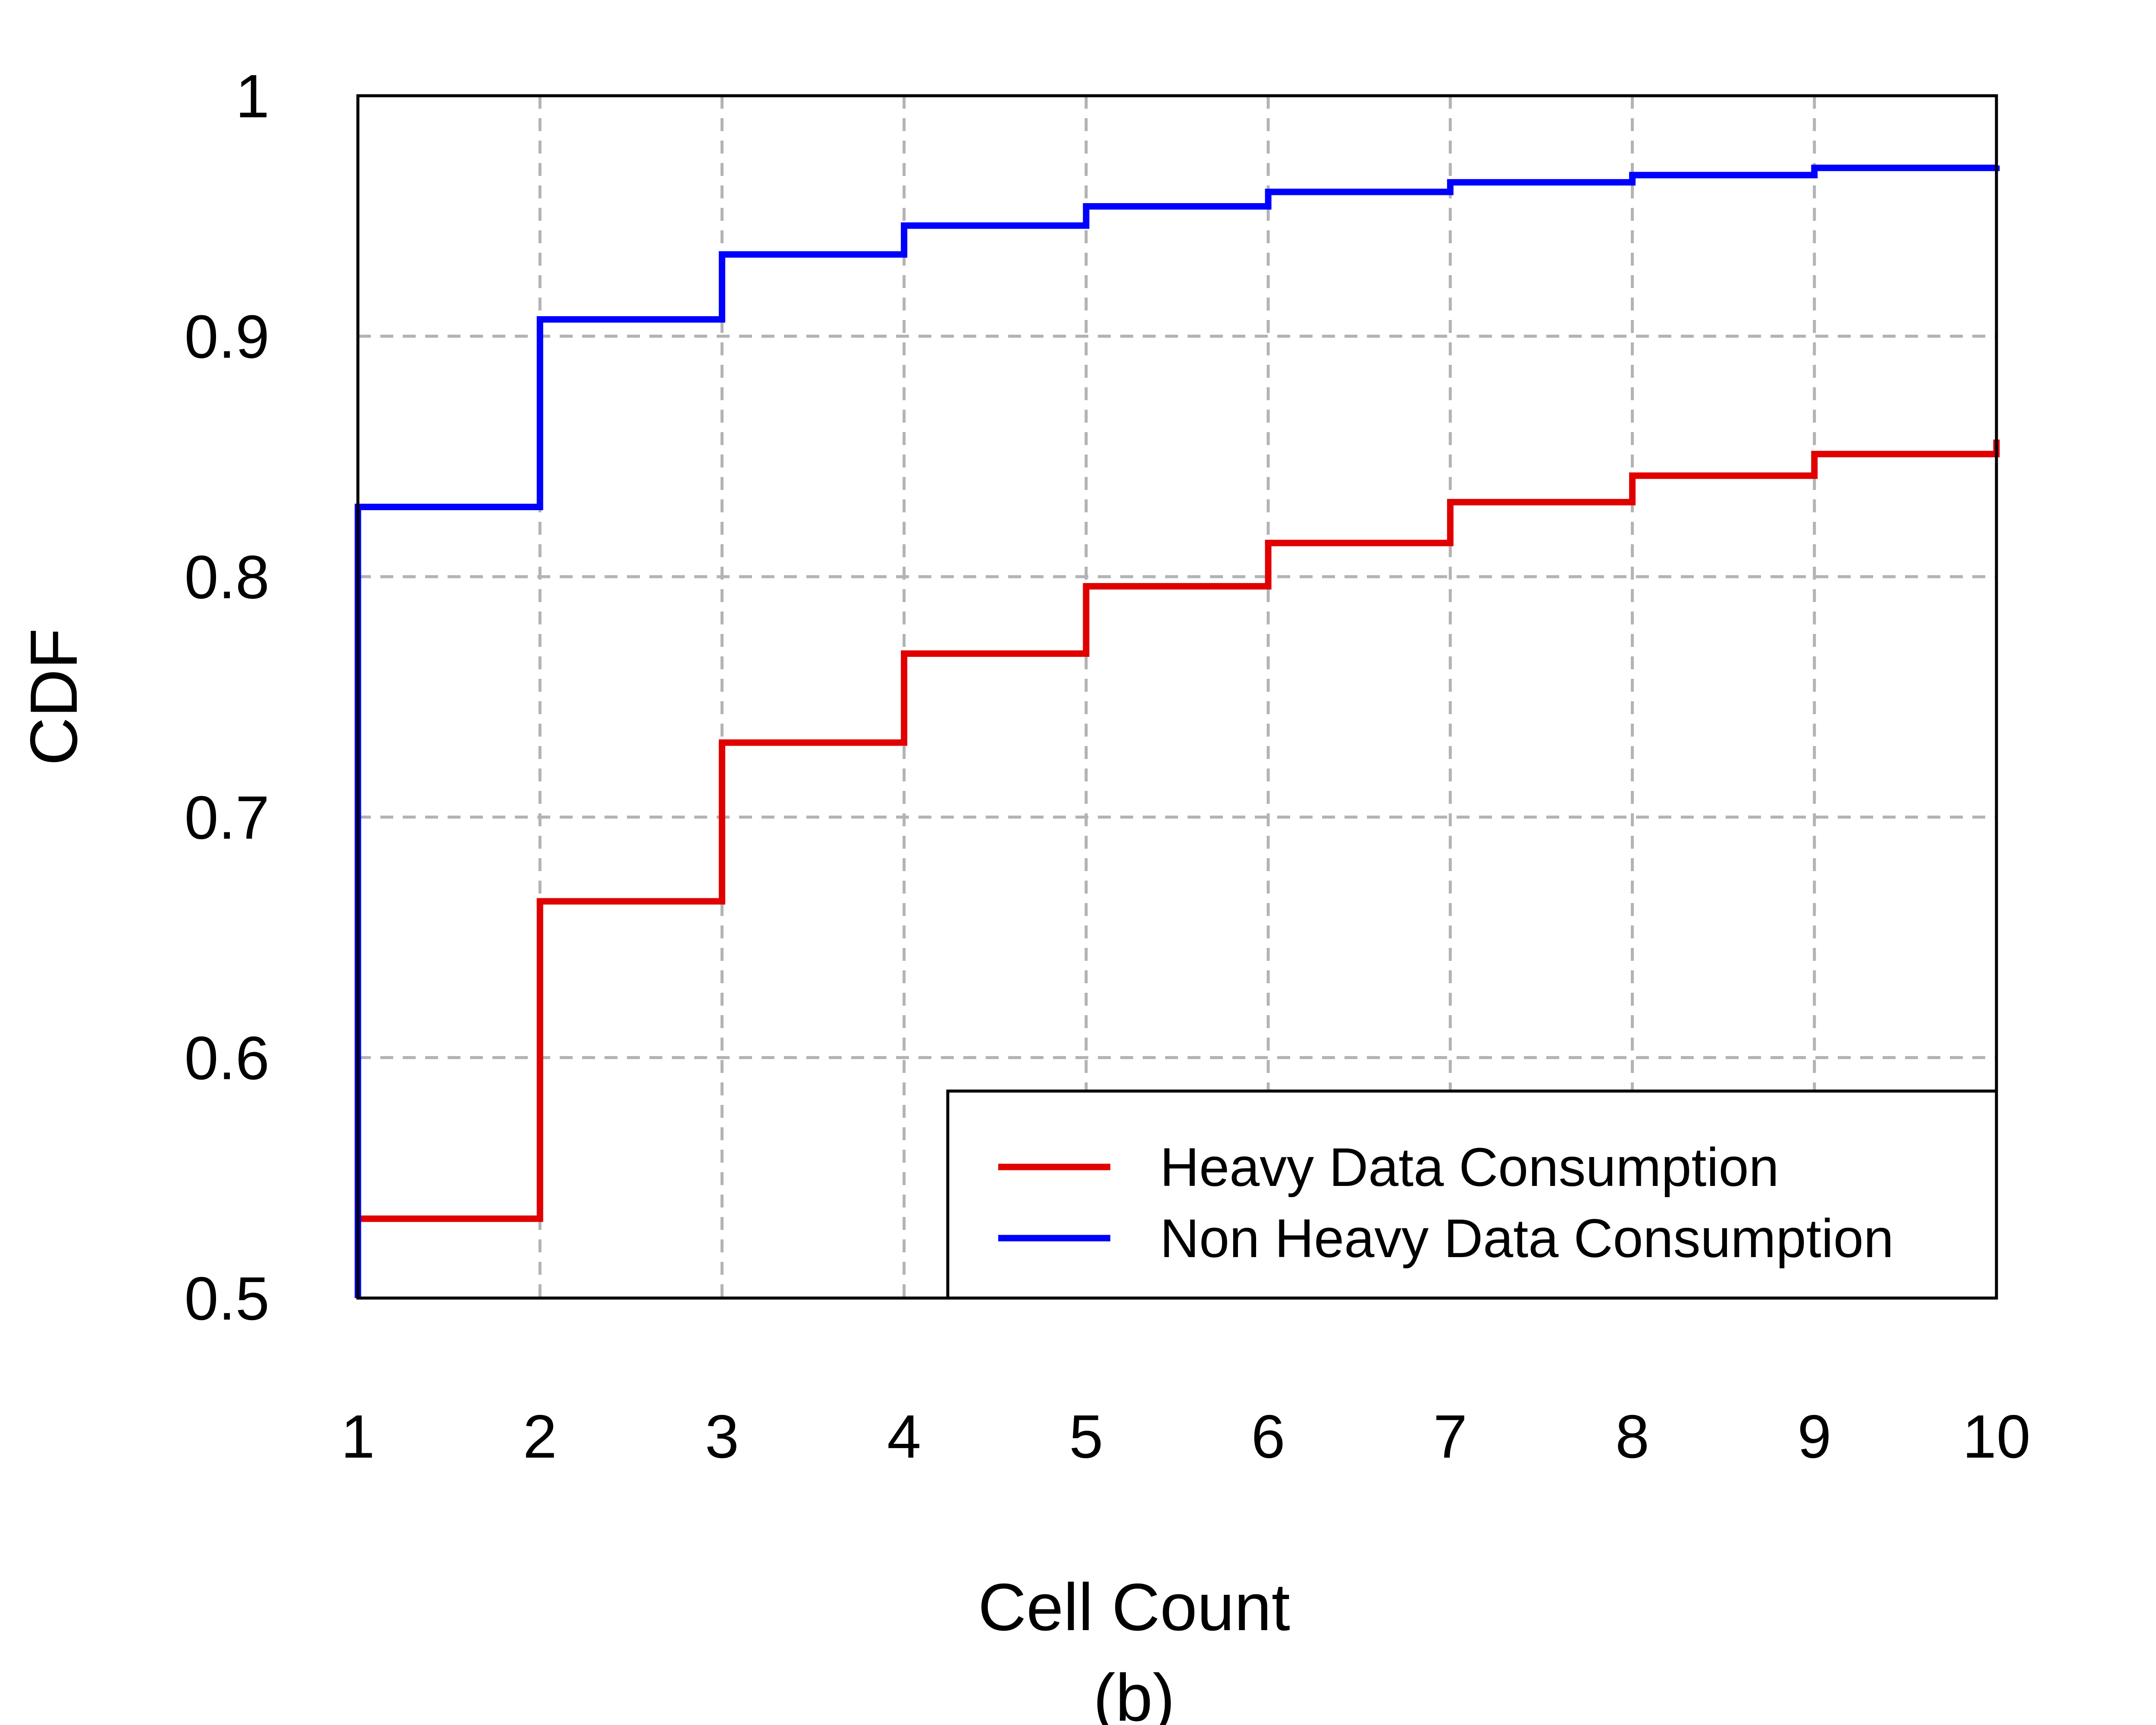  Describe the element at coordinates (1632, 1437) in the screenshot. I see `x-tick-label: 8` at that location.